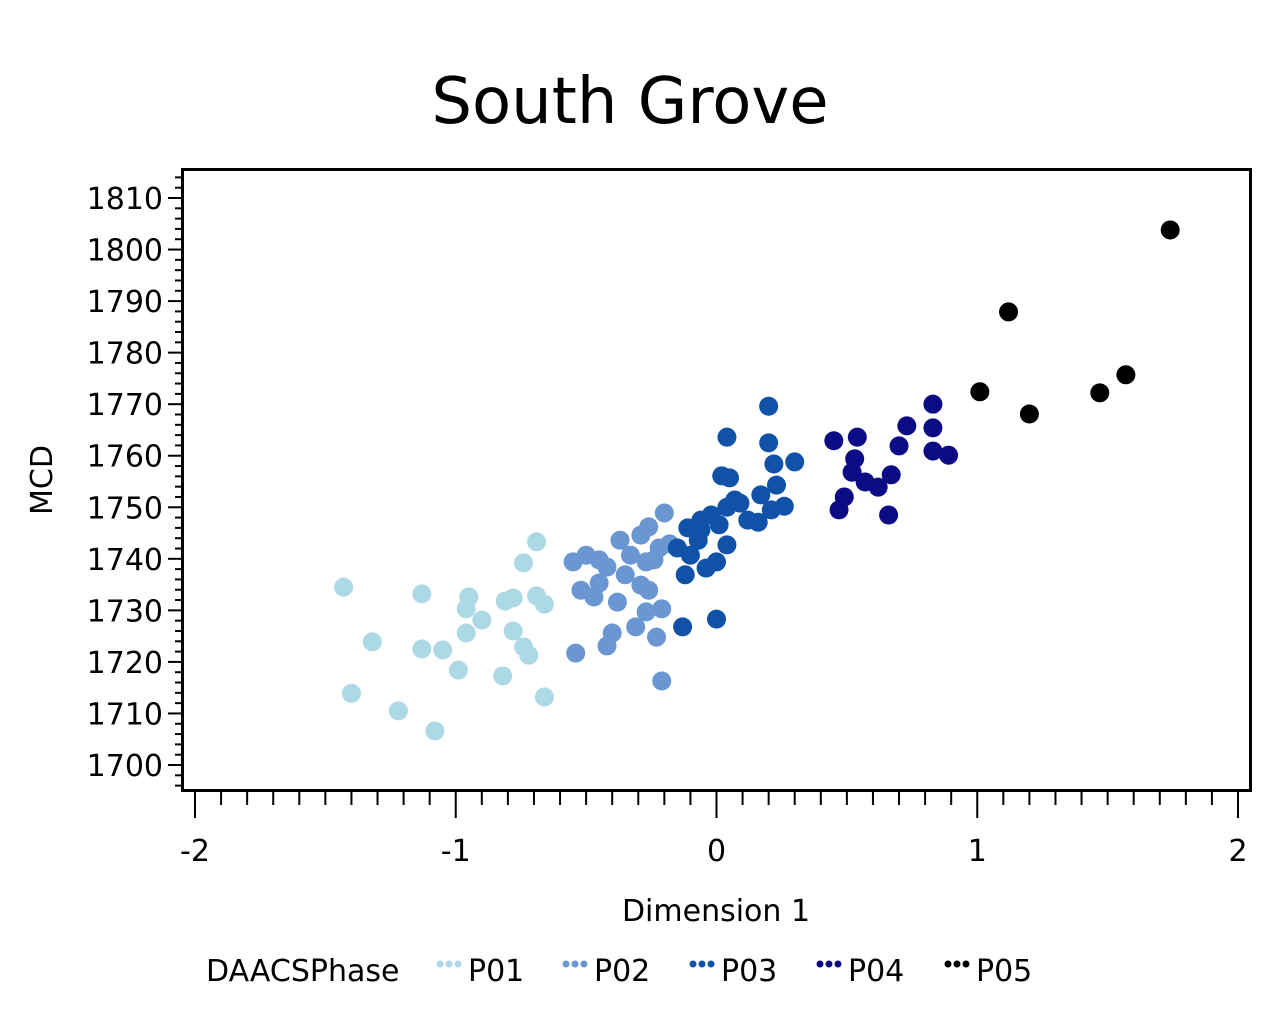 The height and width of the screenshot is (1019, 1288). What do you see at coordinates (125, 302) in the screenshot?
I see `y-tick-label: 1790` at bounding box center [125, 302].